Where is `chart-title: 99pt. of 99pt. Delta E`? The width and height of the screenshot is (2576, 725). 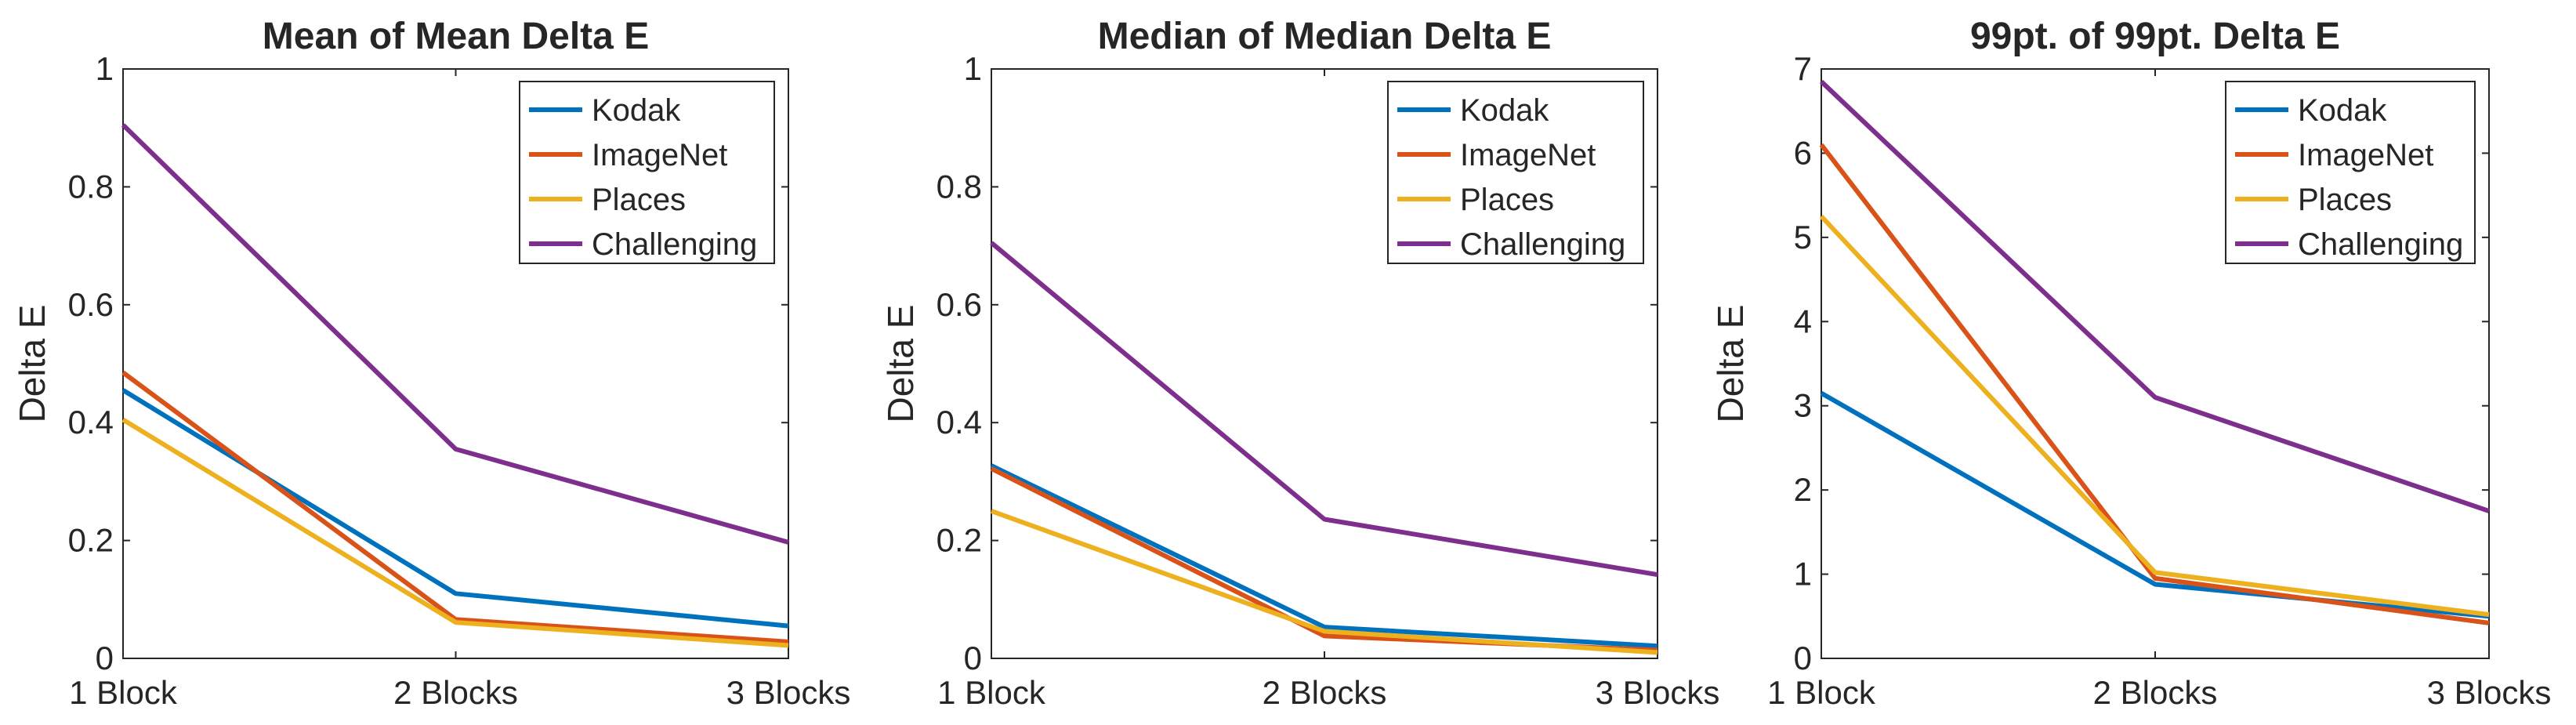
chart-title: 99pt. of 99pt. Delta E is located at coordinates (2155, 36).